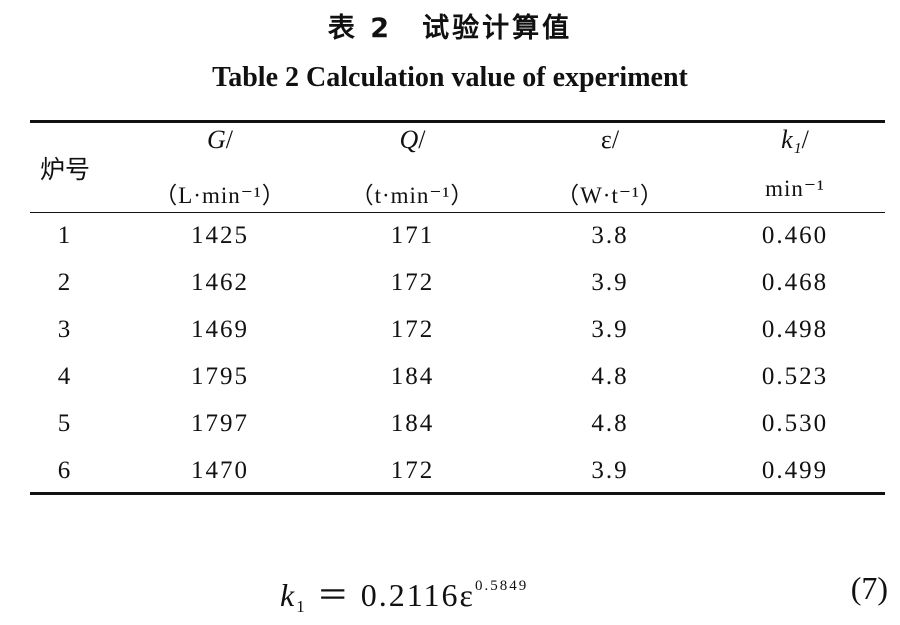  What do you see at coordinates (65, 282) in the screenshot?
I see `cell-furnace-number: 2` at bounding box center [65, 282].